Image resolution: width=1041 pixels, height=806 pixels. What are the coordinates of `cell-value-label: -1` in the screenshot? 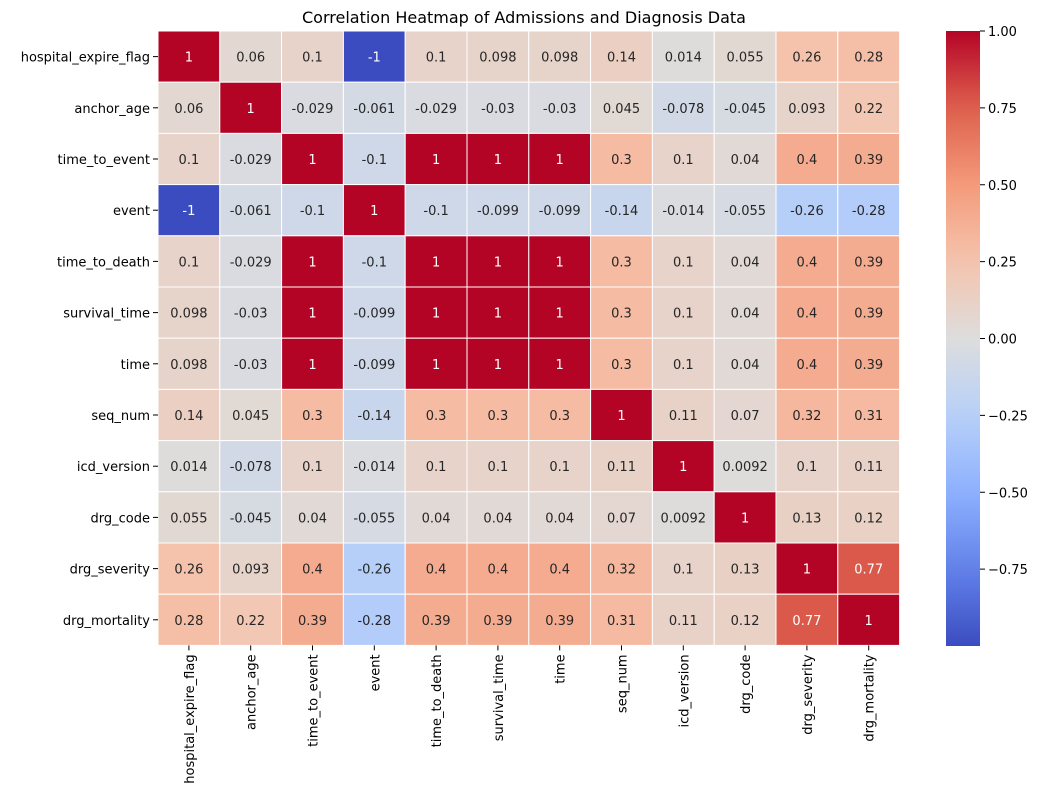 It's located at (374, 58).